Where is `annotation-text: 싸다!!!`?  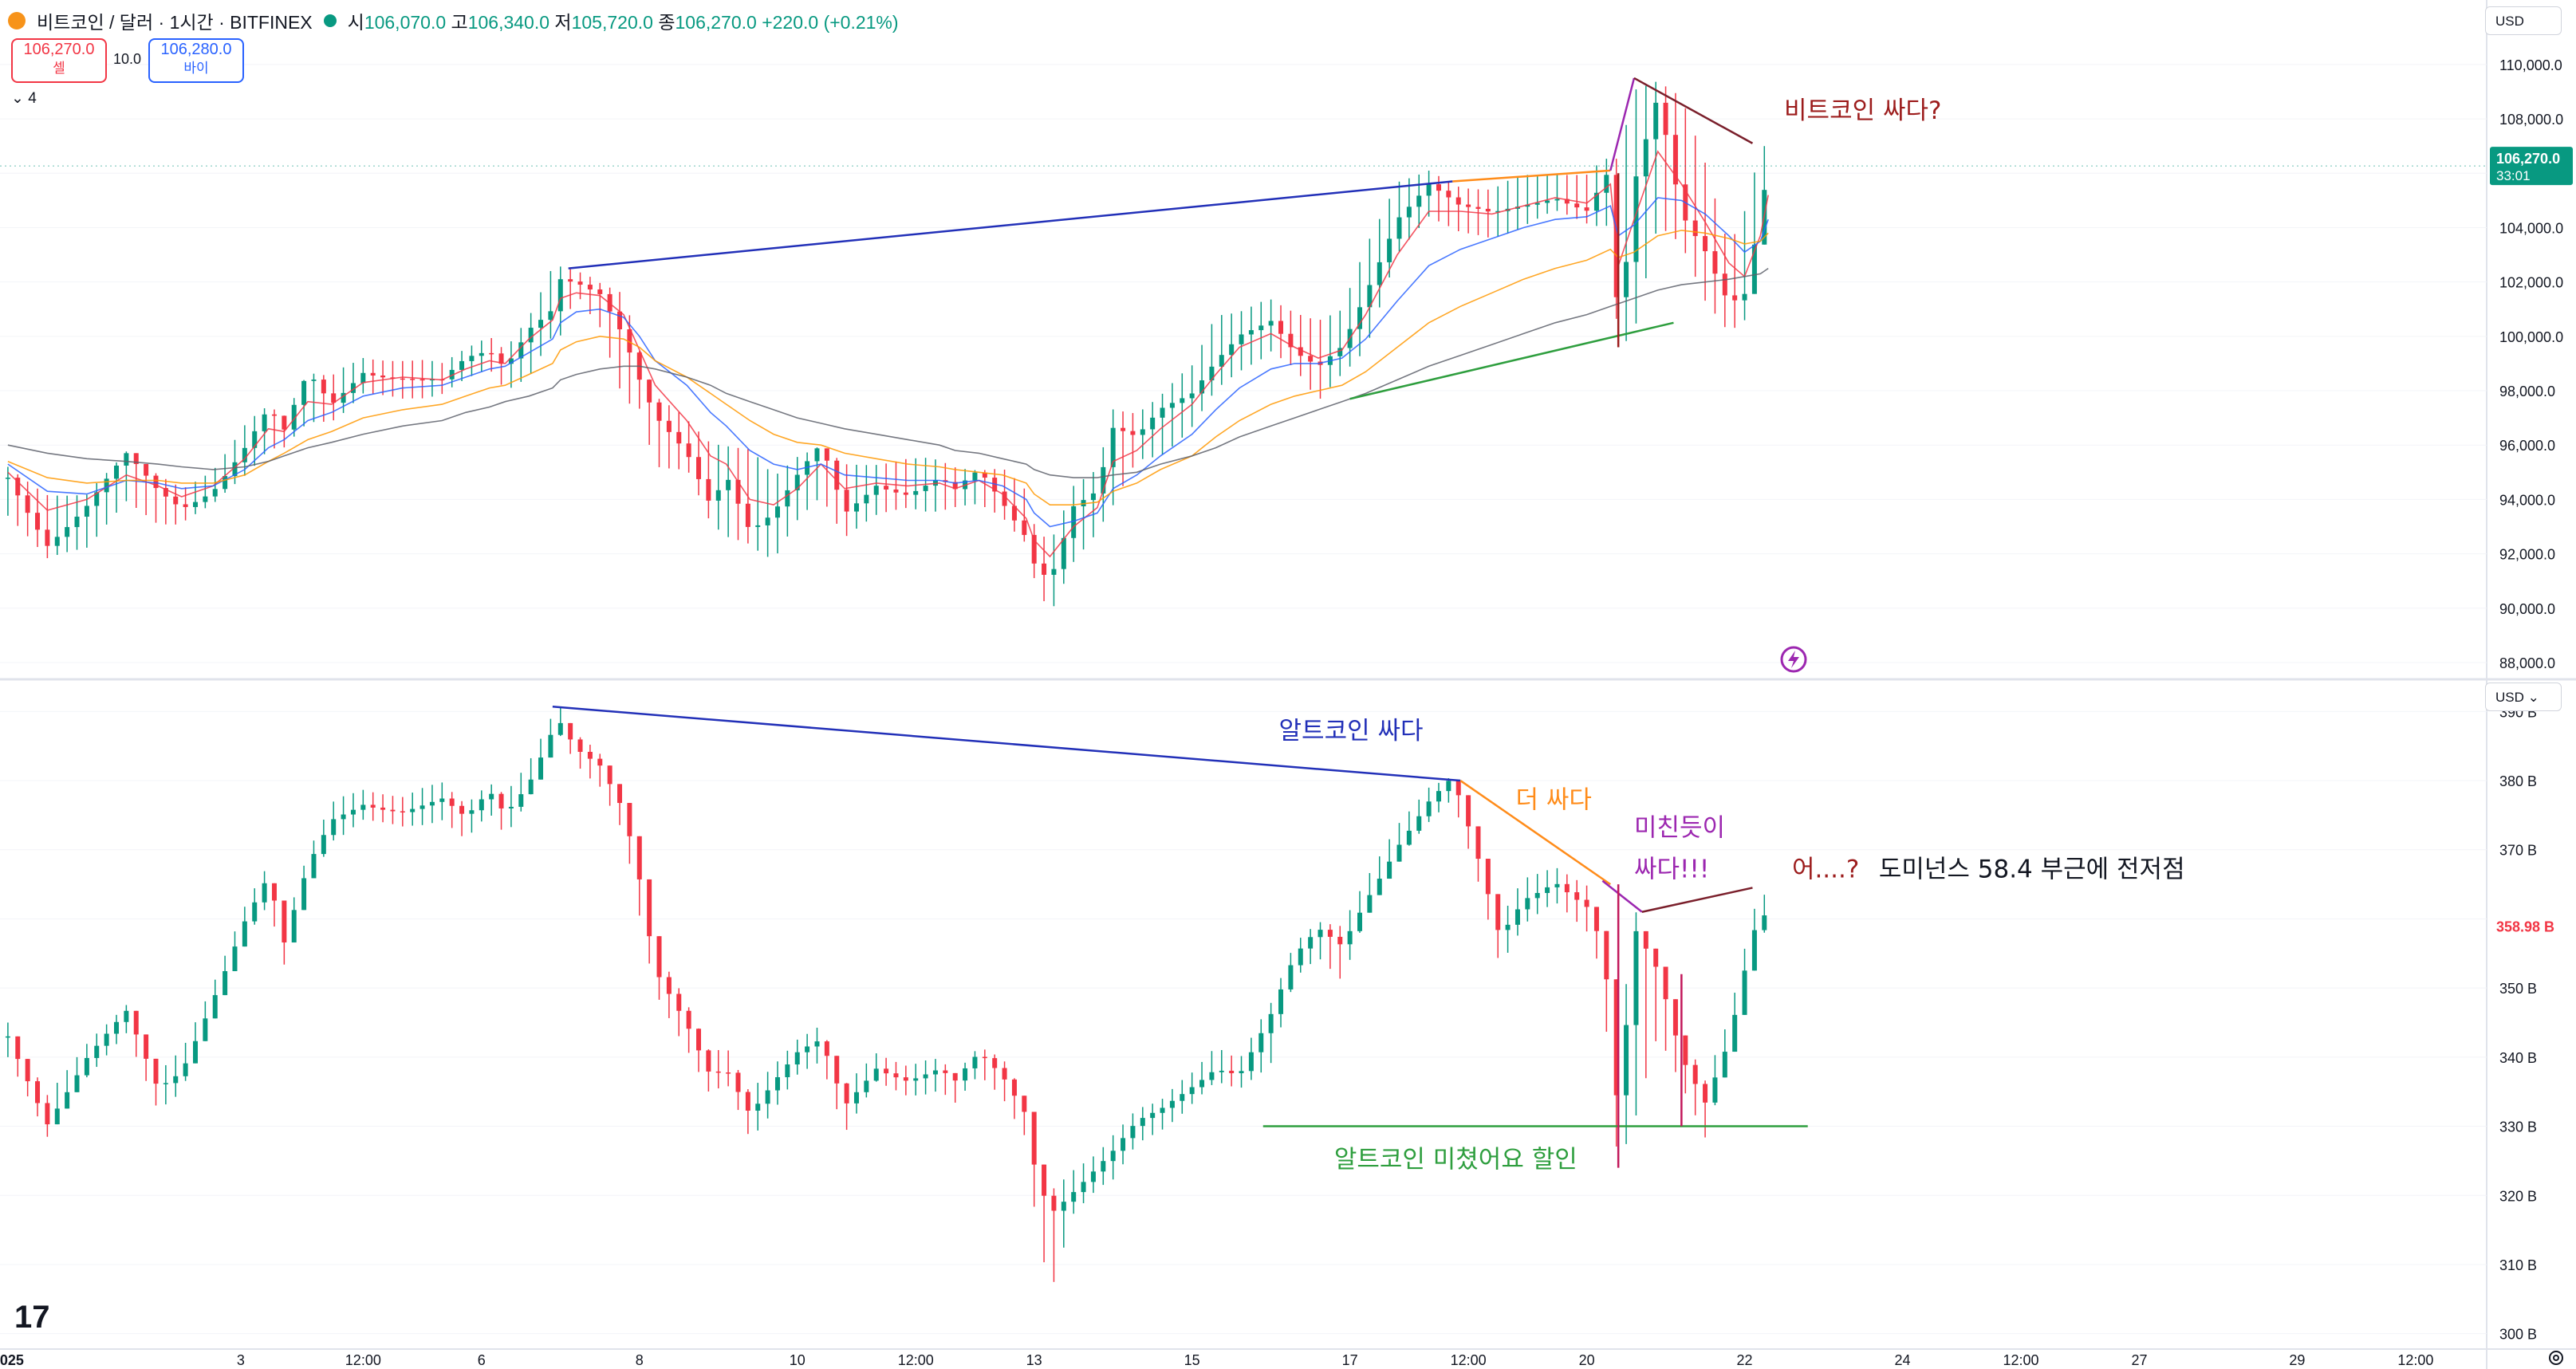 annotation-text: 싸다!!! is located at coordinates (1671, 869).